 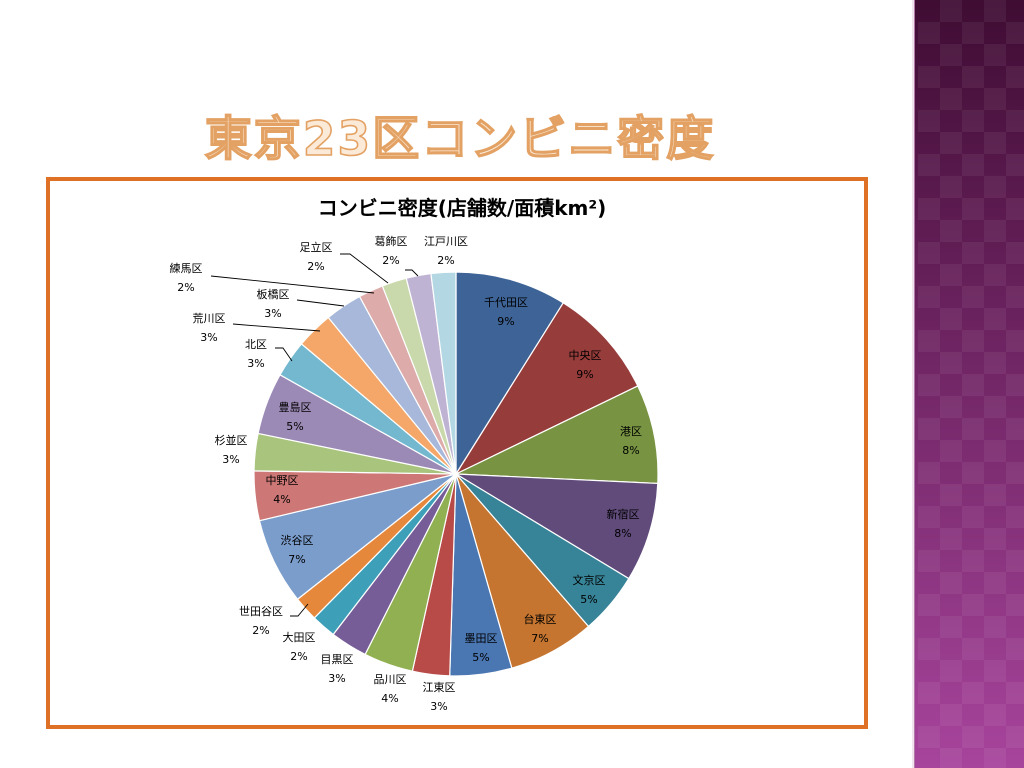 I want to click on slice-label: 千代田区, so click(x=506, y=302).